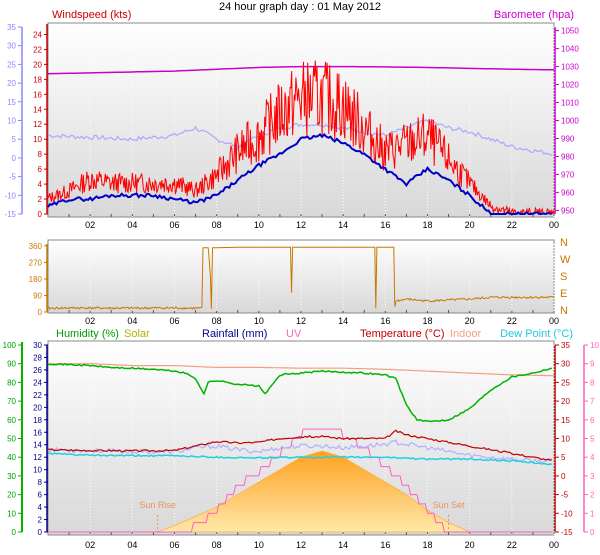  I want to click on outer-tick-label: 20, so click(11, 83).